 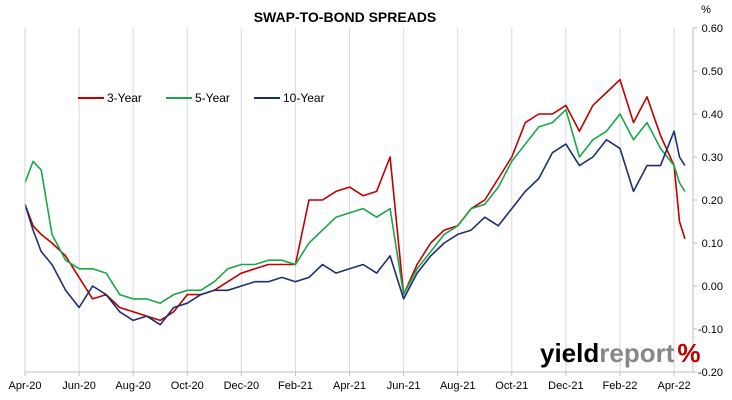 What do you see at coordinates (187, 386) in the screenshot?
I see `x-tick-label: Oct-20` at bounding box center [187, 386].